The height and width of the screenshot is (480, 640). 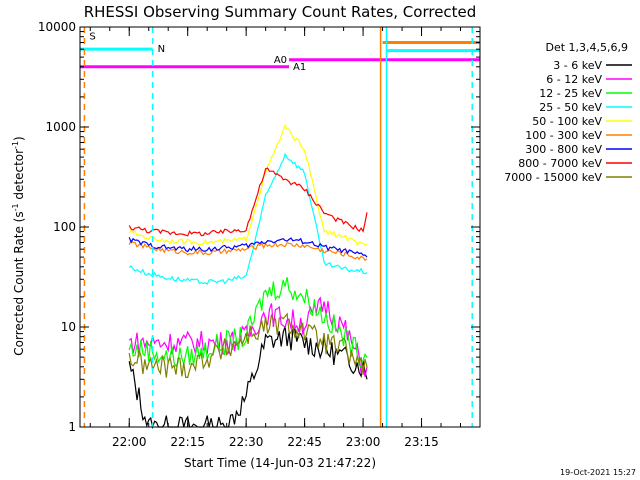 What do you see at coordinates (567, 121) in the screenshot?
I see `legend-entry-label: 50 - 100 keV` at bounding box center [567, 121].